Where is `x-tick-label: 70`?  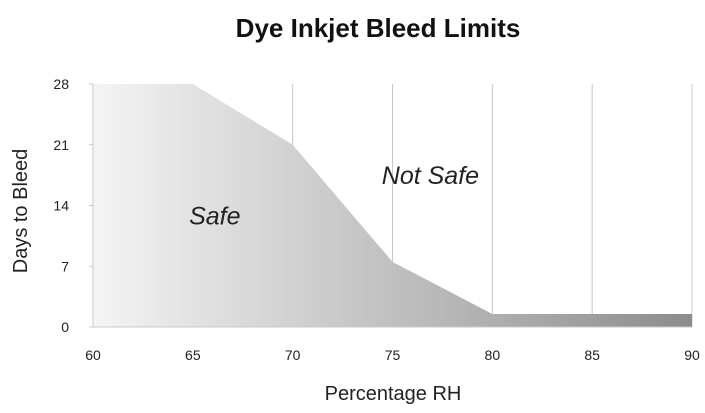
x-tick-label: 70 is located at coordinates (293, 355).